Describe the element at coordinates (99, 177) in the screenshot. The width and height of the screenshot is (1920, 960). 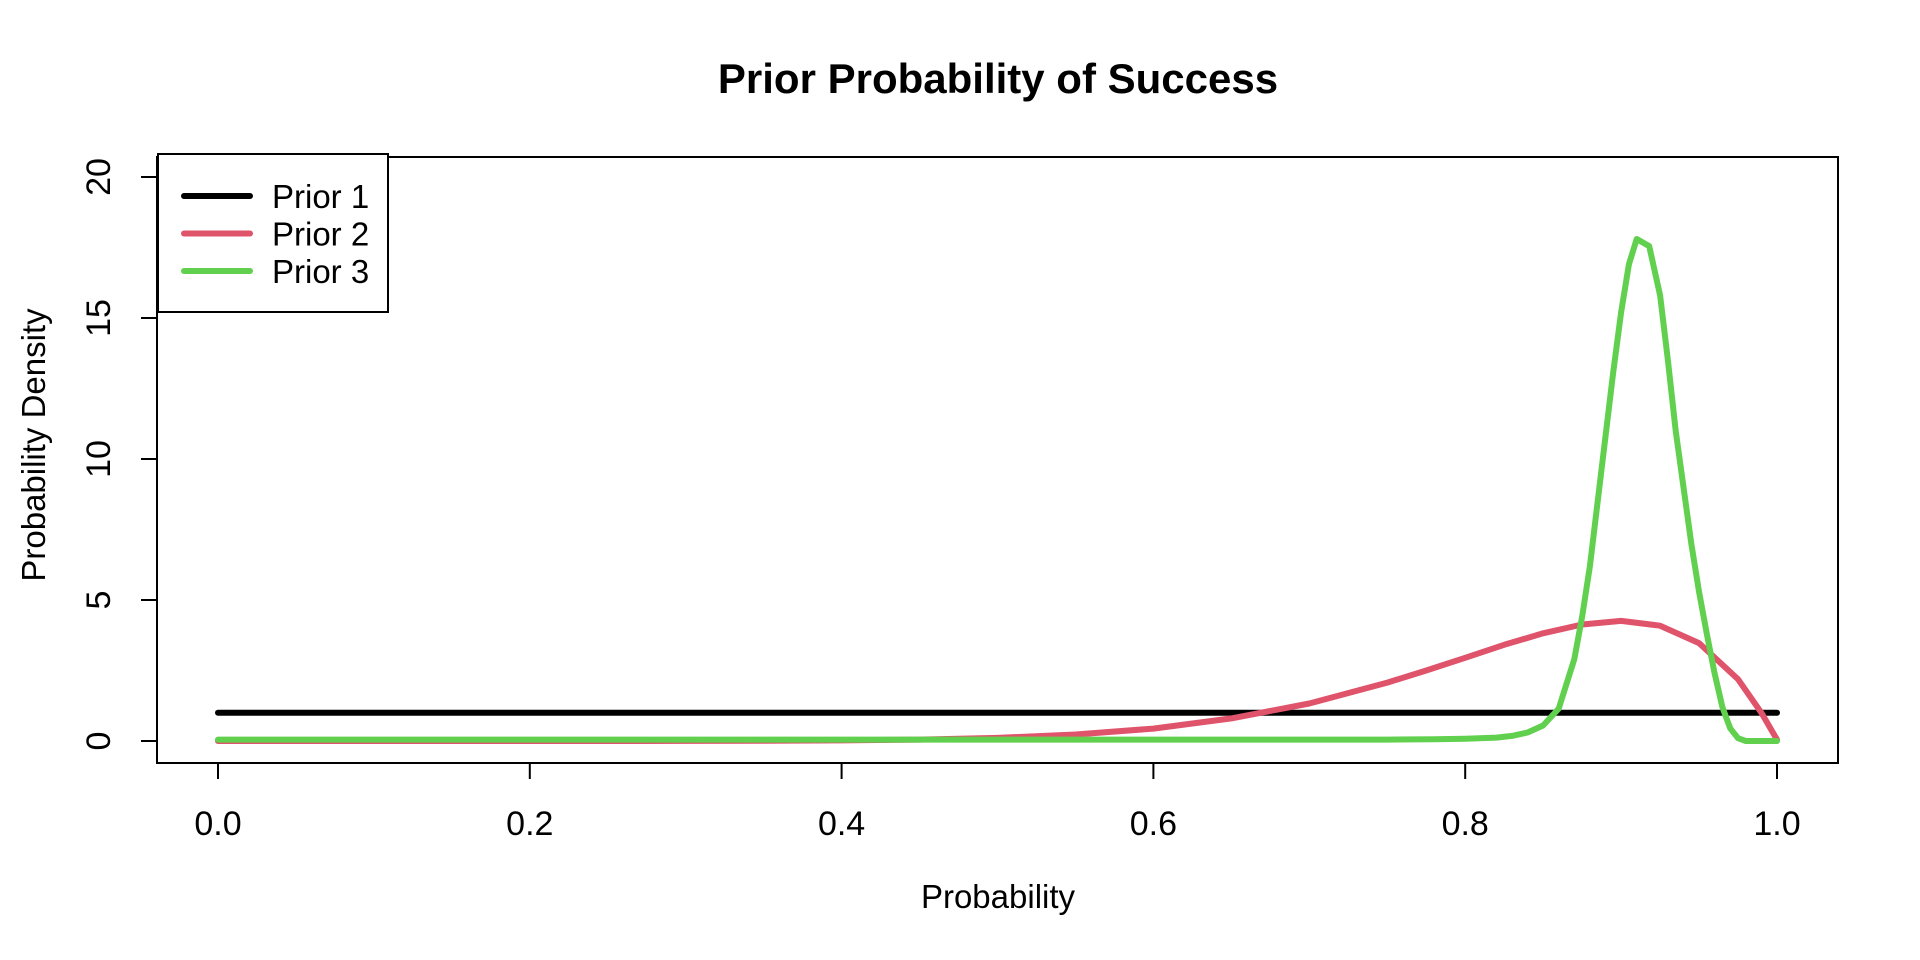
I see `y-tick-label-20: 20` at that location.